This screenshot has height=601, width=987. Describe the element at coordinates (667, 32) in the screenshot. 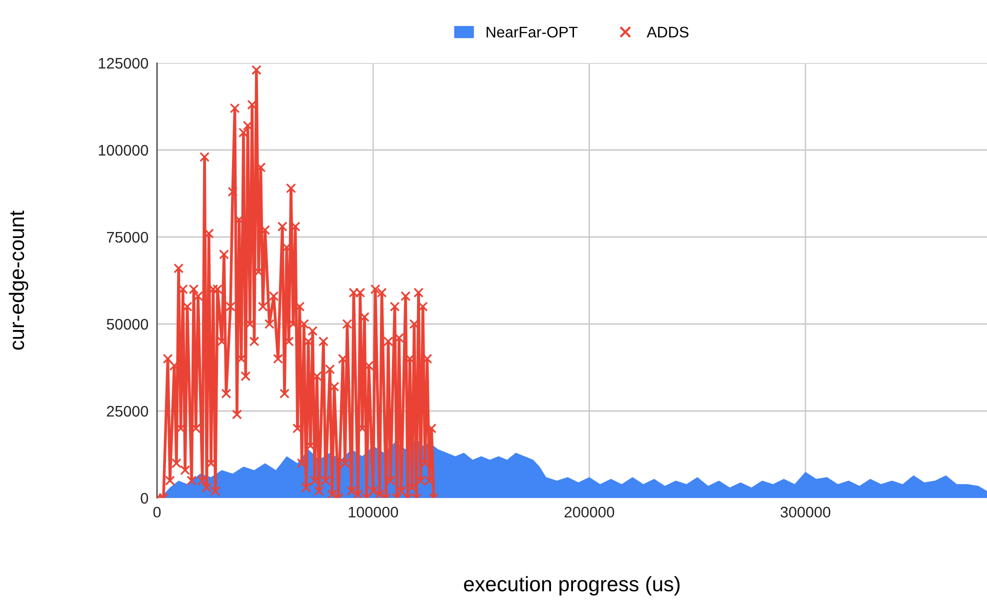

I see `legend-label: ADDS` at that location.